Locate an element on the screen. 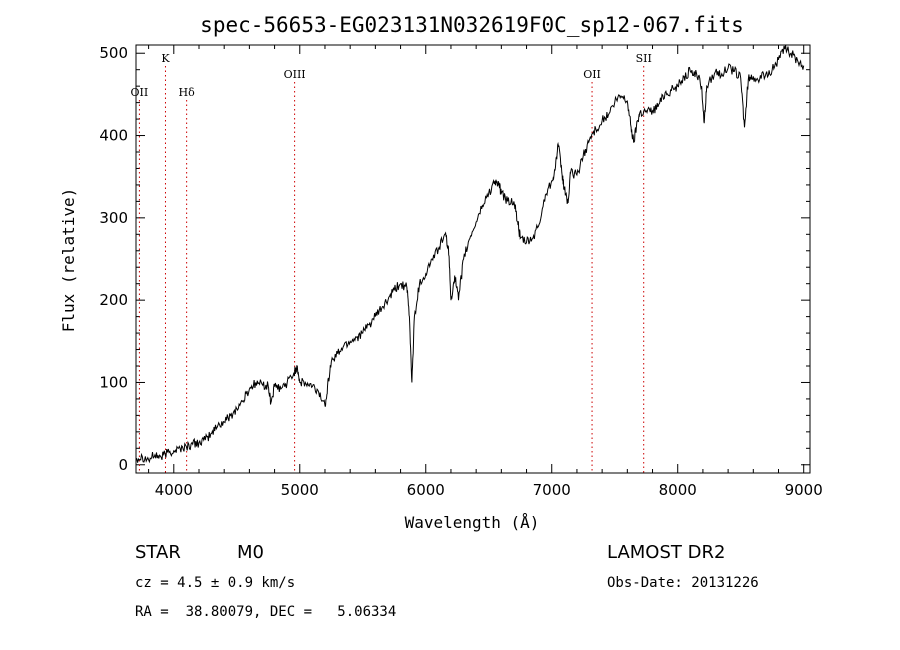  coordinates-text: RA = 38.80079, DEC = 5.06334 is located at coordinates (266, 612).